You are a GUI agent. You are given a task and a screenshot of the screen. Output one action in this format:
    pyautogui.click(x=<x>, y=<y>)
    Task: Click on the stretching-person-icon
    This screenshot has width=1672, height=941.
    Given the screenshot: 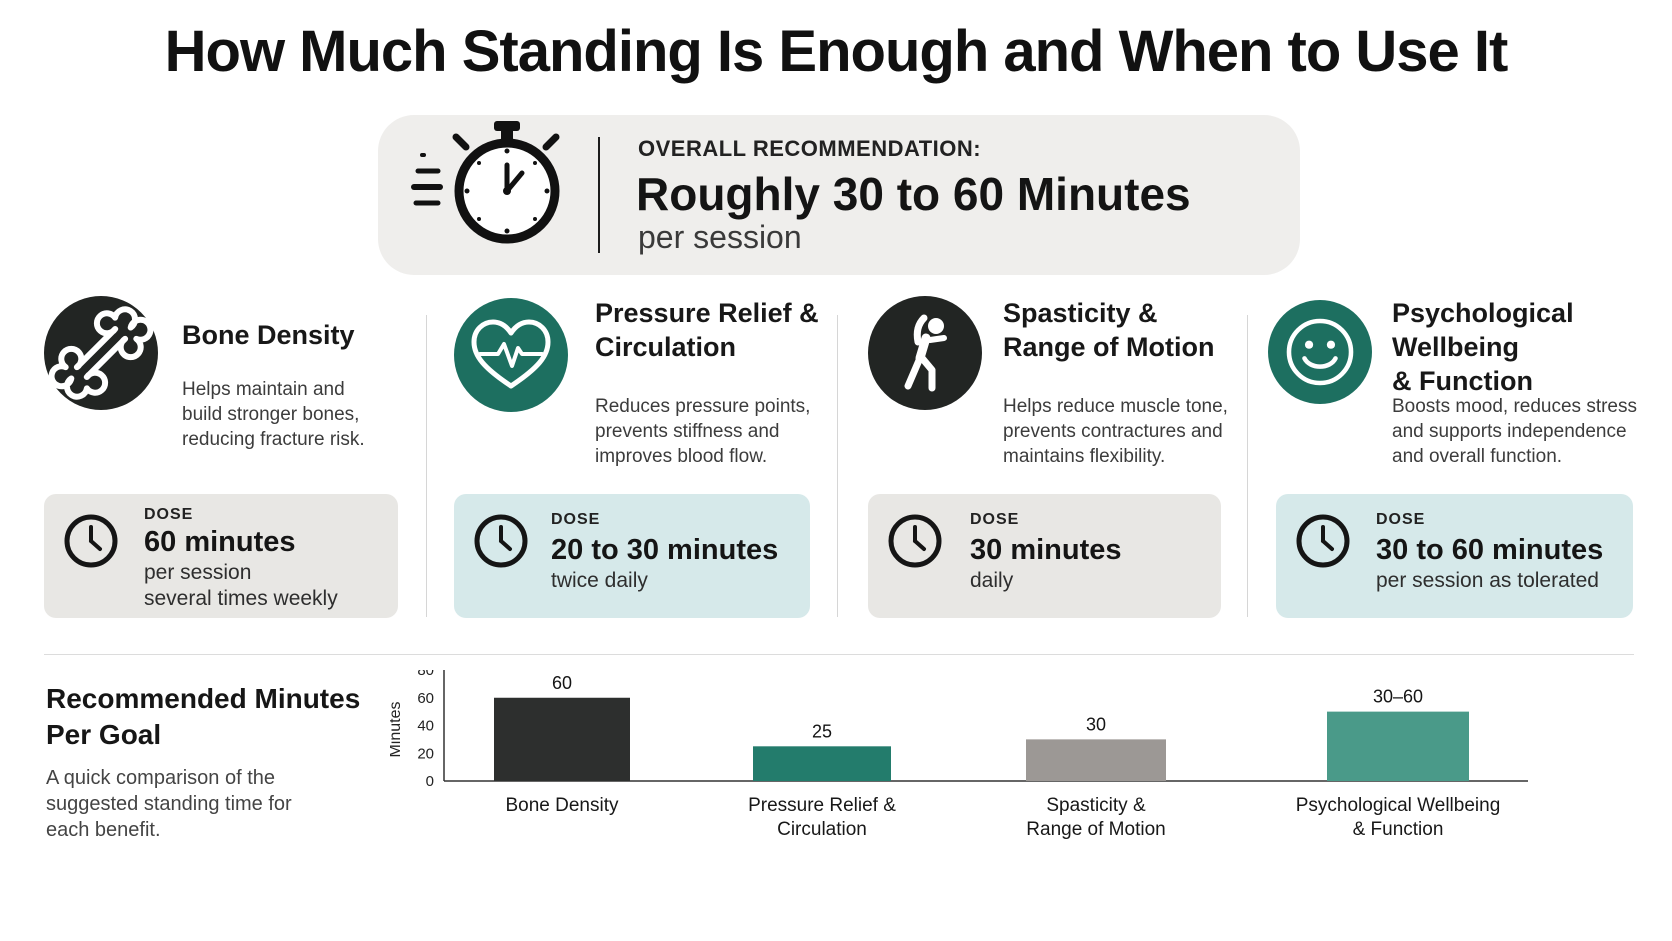 What is the action you would take?
    pyautogui.click(x=925, y=353)
    